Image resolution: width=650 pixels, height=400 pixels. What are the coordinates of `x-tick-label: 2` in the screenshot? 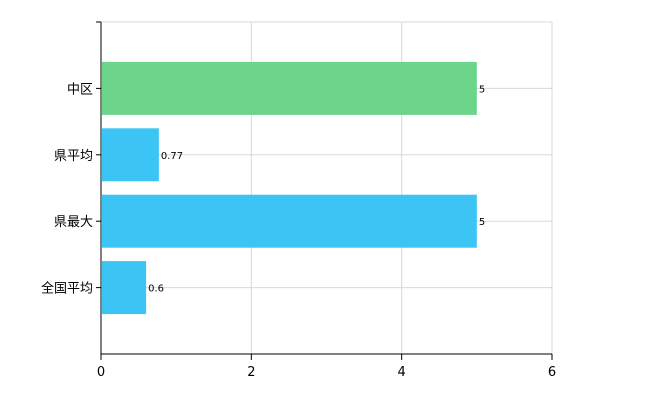 It's located at (251, 372).